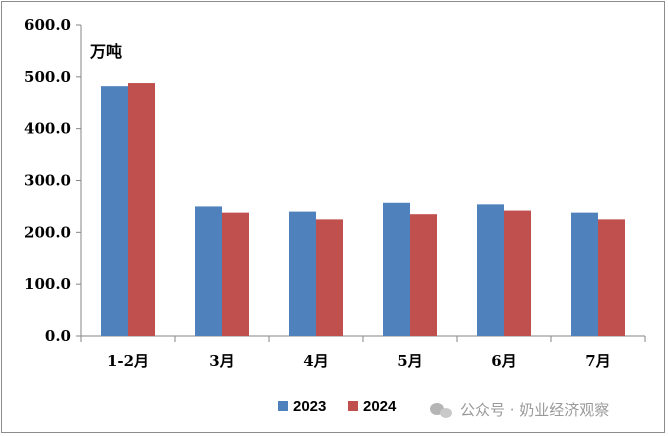 The width and height of the screenshot is (668, 436). I want to click on y-tick-label: 100.0, so click(47, 284).